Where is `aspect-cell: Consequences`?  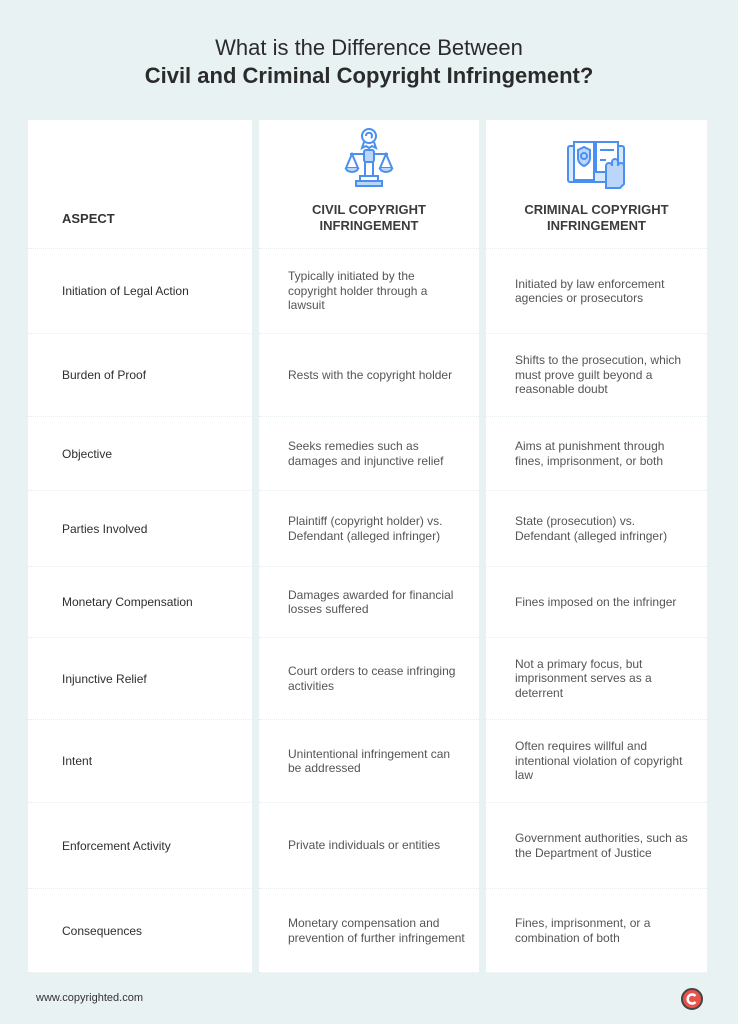 aspect-cell: Consequences is located at coordinates (140, 931).